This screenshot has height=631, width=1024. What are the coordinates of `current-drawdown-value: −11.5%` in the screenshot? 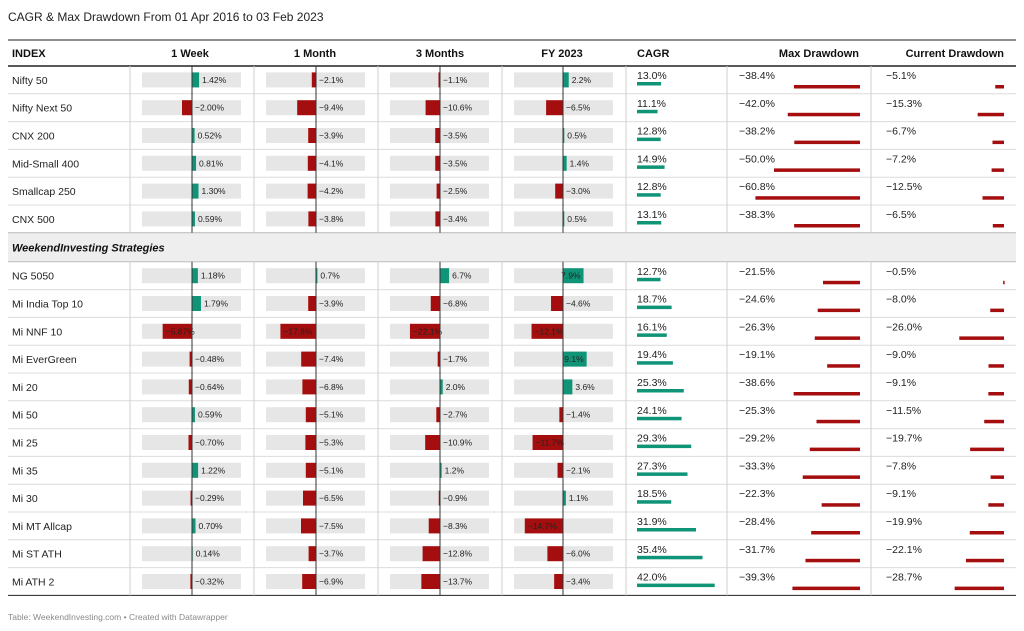 It's located at (903, 411).